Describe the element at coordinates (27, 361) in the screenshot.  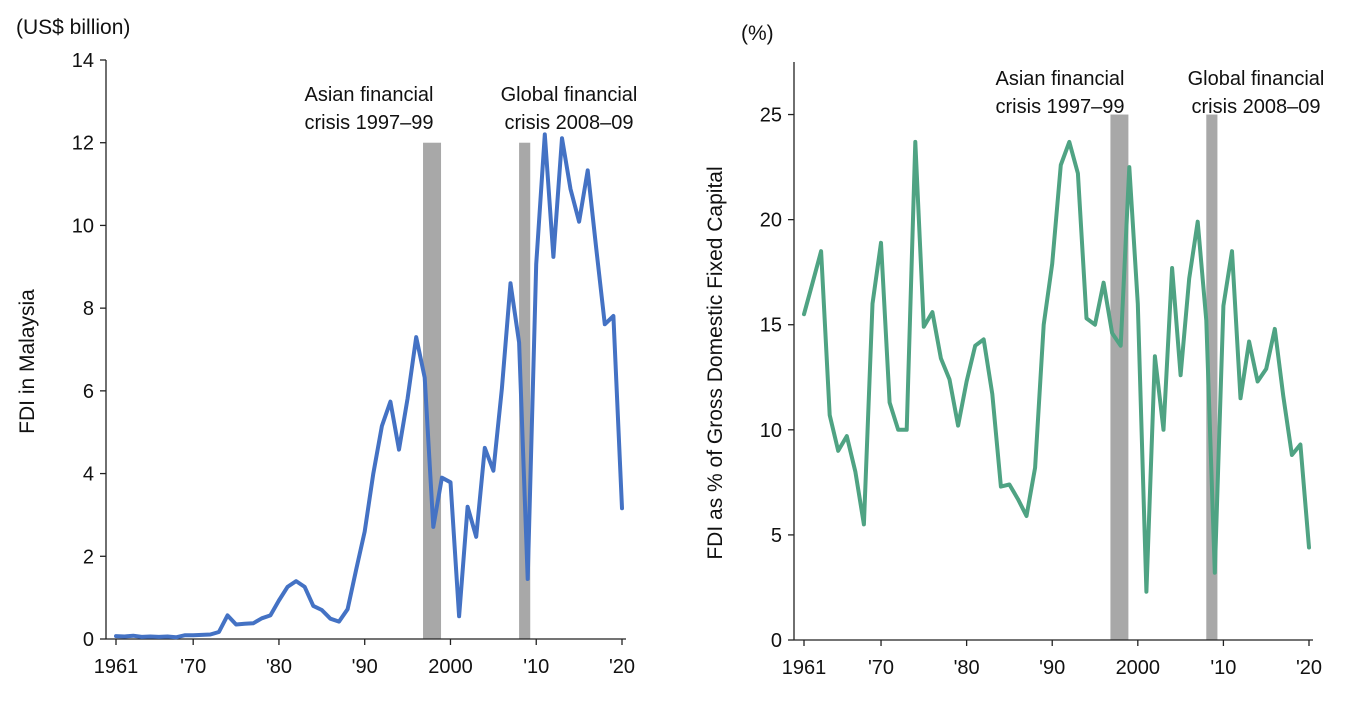
I see `y-axis-title: FDI in Malaysia` at that location.